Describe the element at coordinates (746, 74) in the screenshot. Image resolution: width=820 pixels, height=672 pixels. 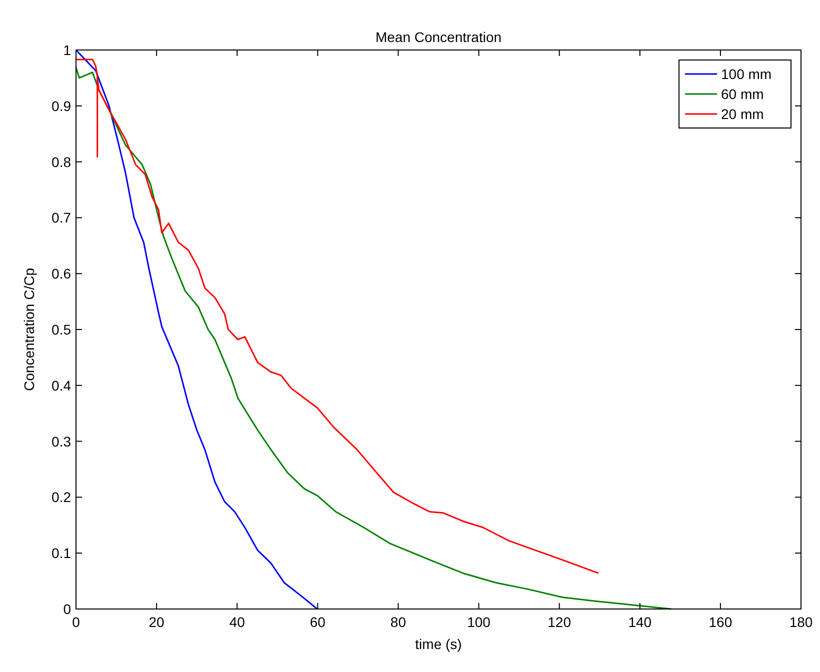
I see `legend-label: 100 mm` at that location.